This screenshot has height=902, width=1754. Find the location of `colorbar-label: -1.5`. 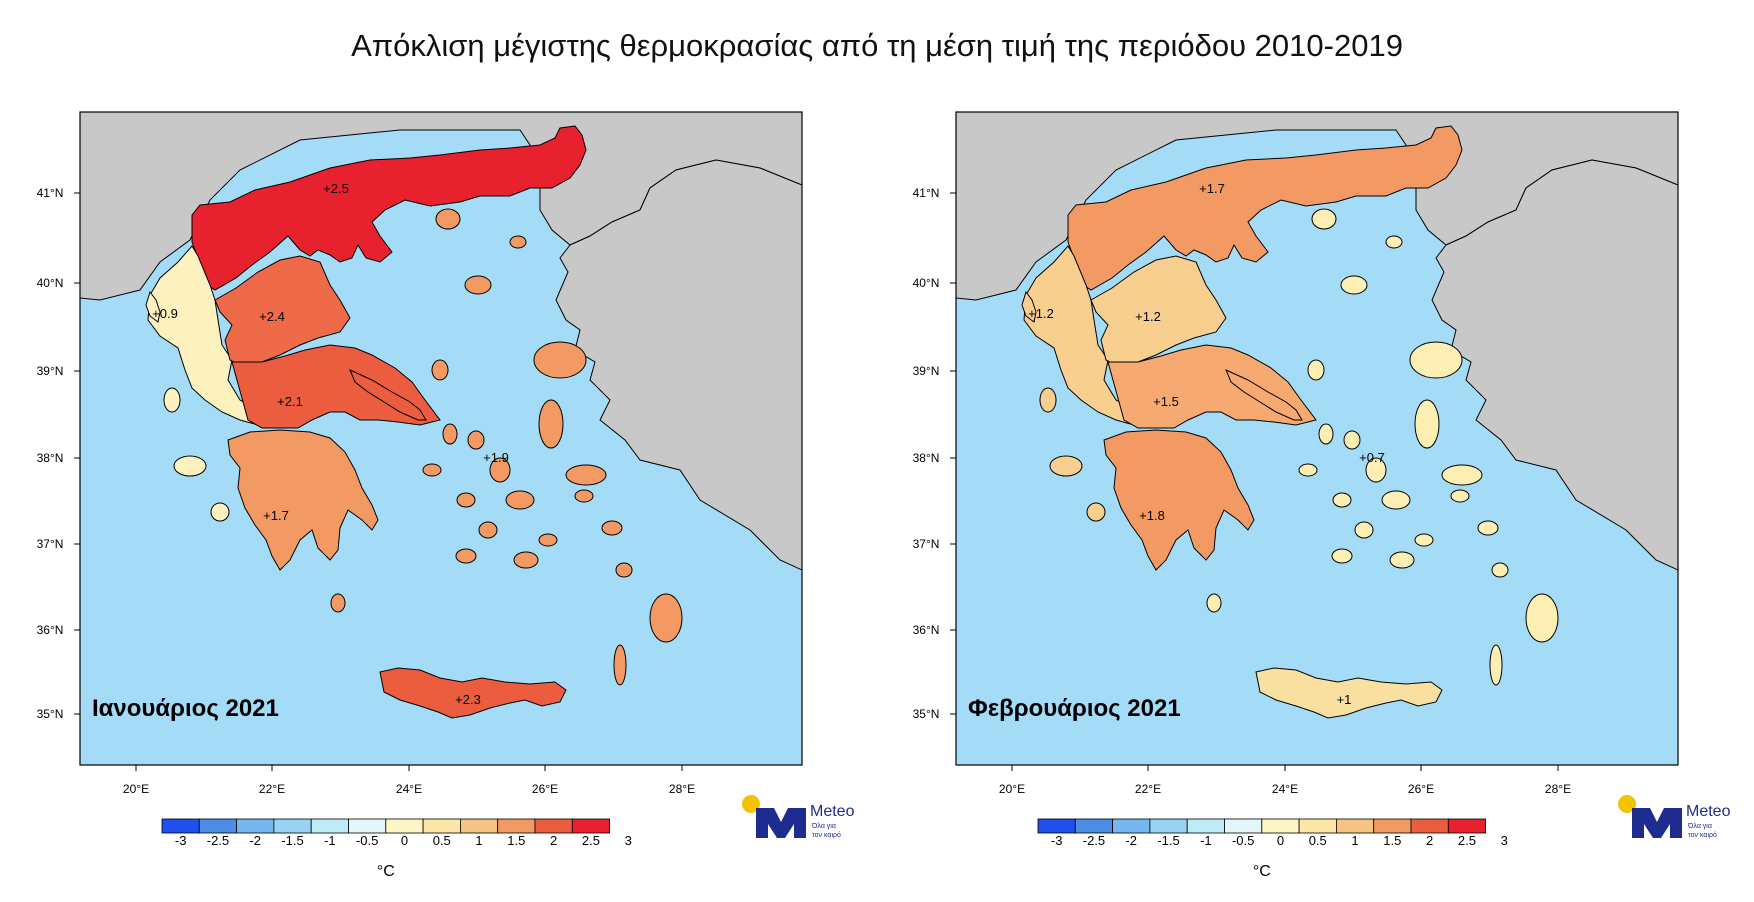

colorbar-label: -1.5 is located at coordinates (1168, 840).